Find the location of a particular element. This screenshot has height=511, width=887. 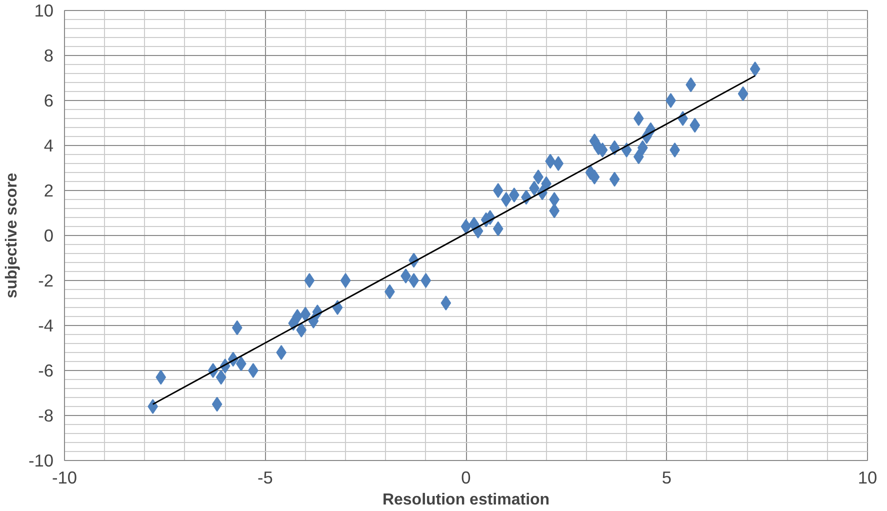

x-tick-label: 0 is located at coordinates (466, 478).